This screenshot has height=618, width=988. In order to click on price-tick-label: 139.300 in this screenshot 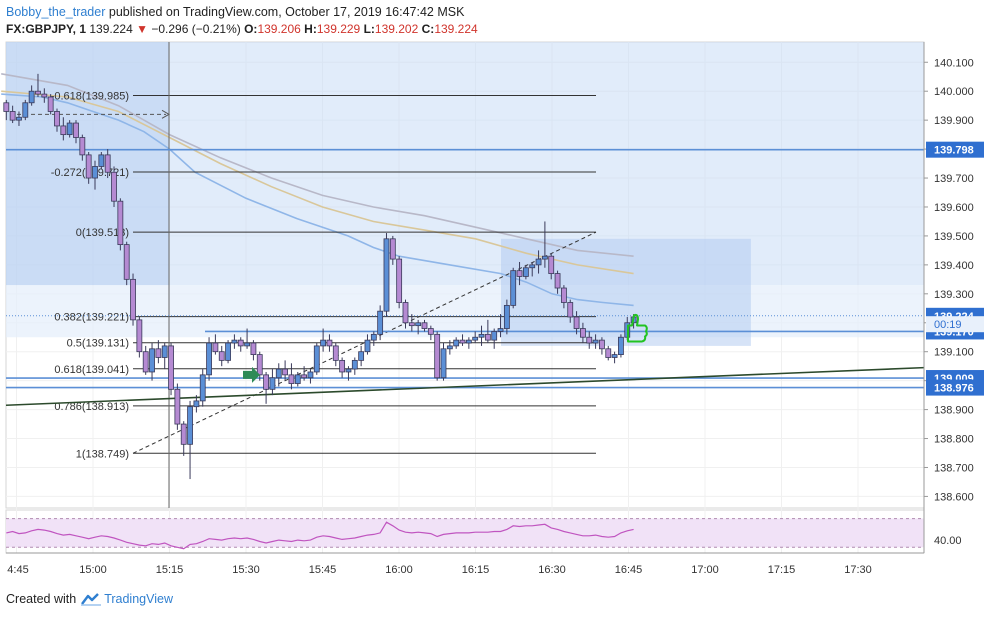, I will do `click(954, 295)`.